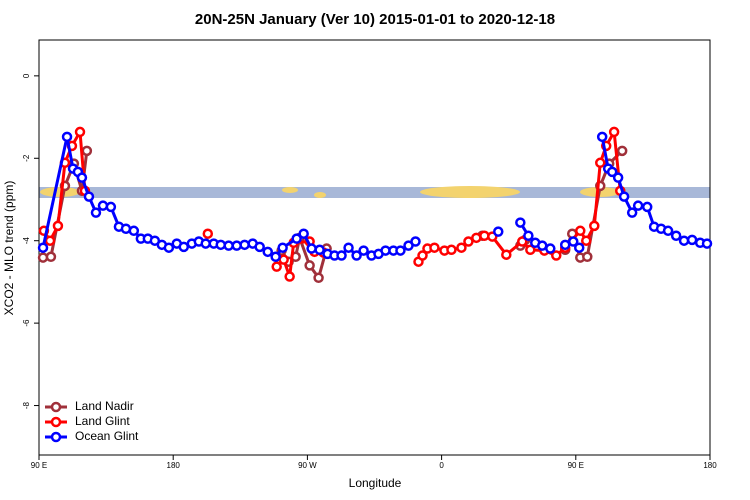 This screenshot has width=750, height=500. Describe the element at coordinates (441, 465) in the screenshot. I see `x-tick-label: 0` at that location.